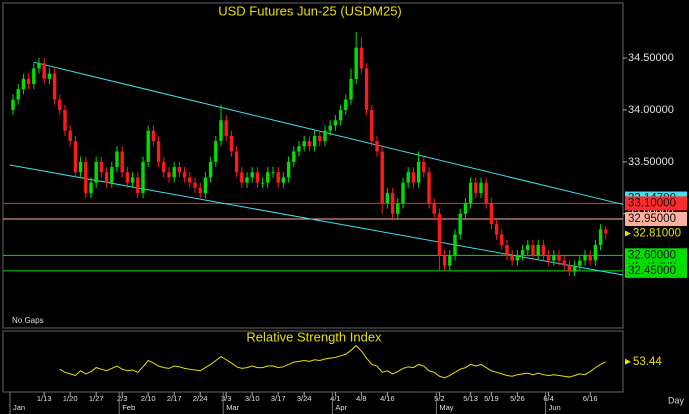 The image size is (689, 414). What do you see at coordinates (314, 336) in the screenshot?
I see `rsi-title: Relative Strength Index` at bounding box center [314, 336].